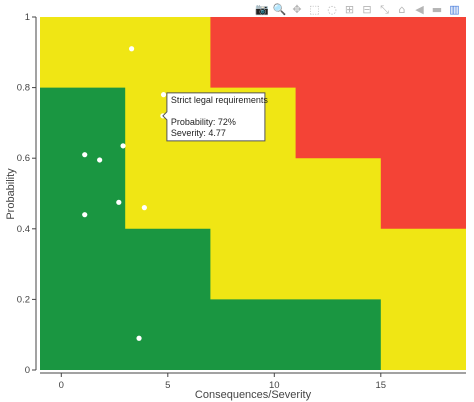  Describe the element at coordinates (384, 9) in the screenshot. I see `autoscale-icon: ⤡` at that location.